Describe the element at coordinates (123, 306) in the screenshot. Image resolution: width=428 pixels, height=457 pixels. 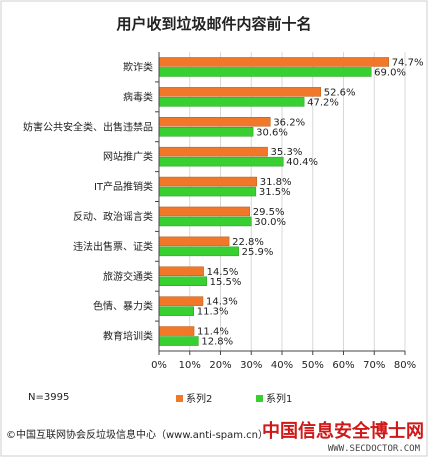
I see `category-label: 色情、暴力类` at that location.